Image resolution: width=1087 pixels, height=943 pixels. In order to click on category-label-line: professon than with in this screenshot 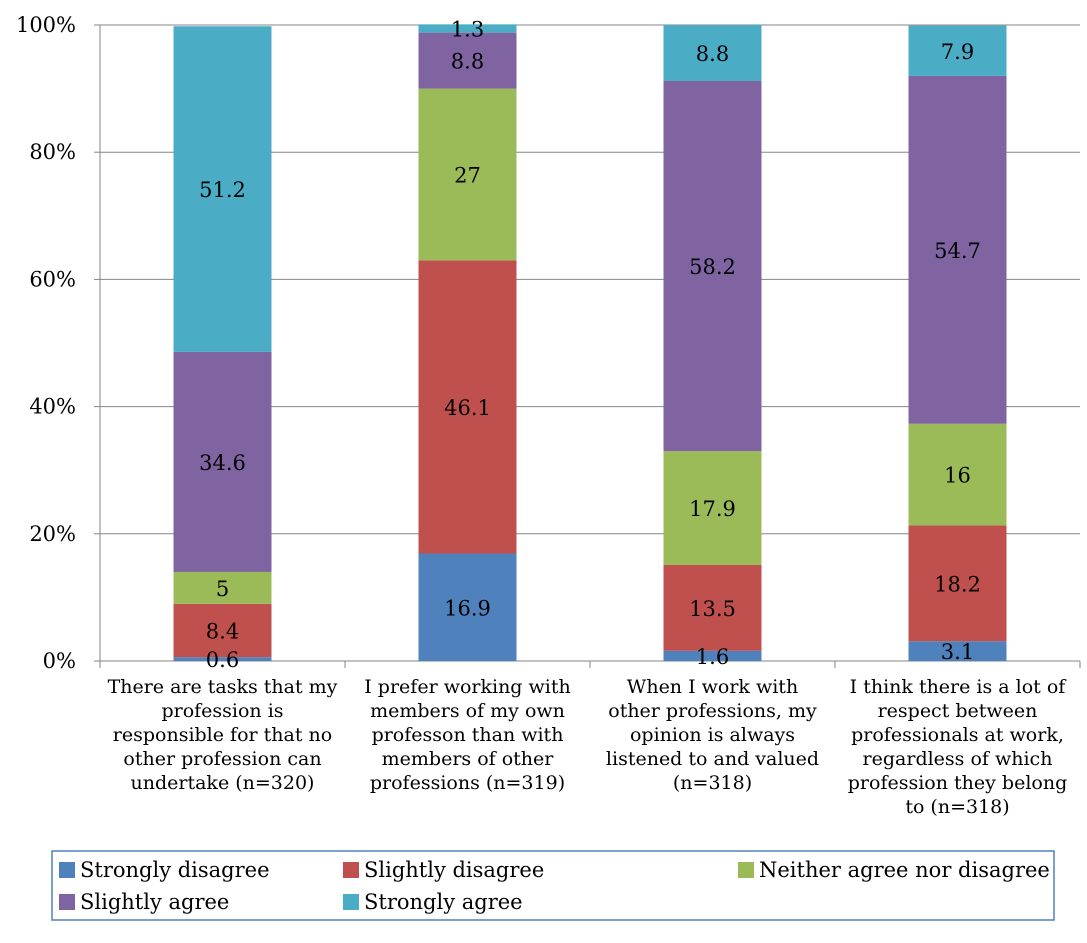, I will do `click(468, 735)`.